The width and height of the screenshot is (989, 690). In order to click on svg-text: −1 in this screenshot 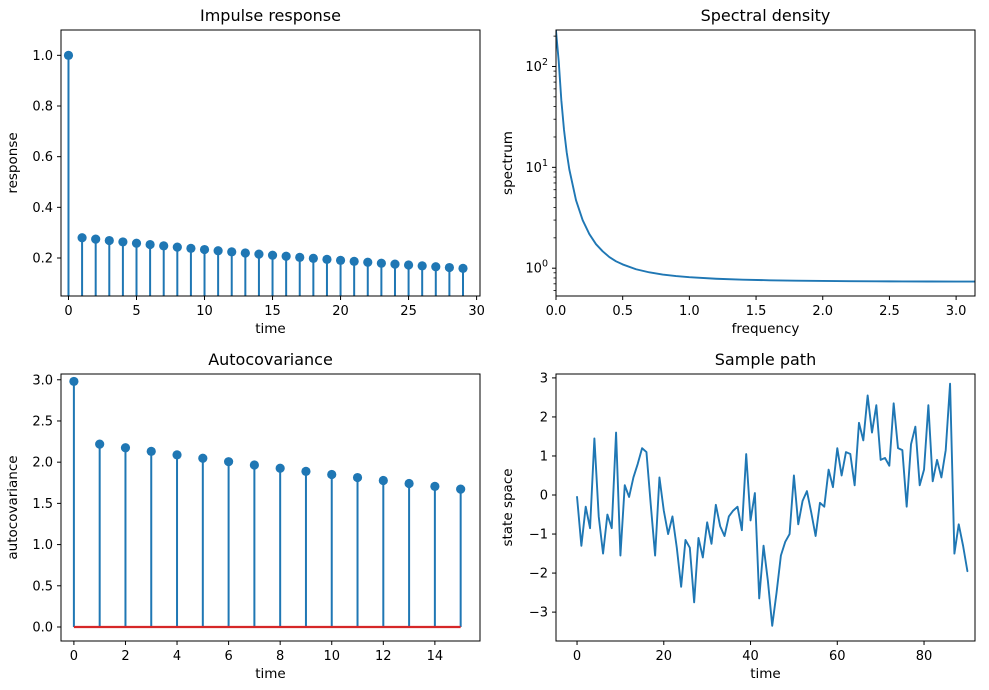, I will do `click(538, 535)`.